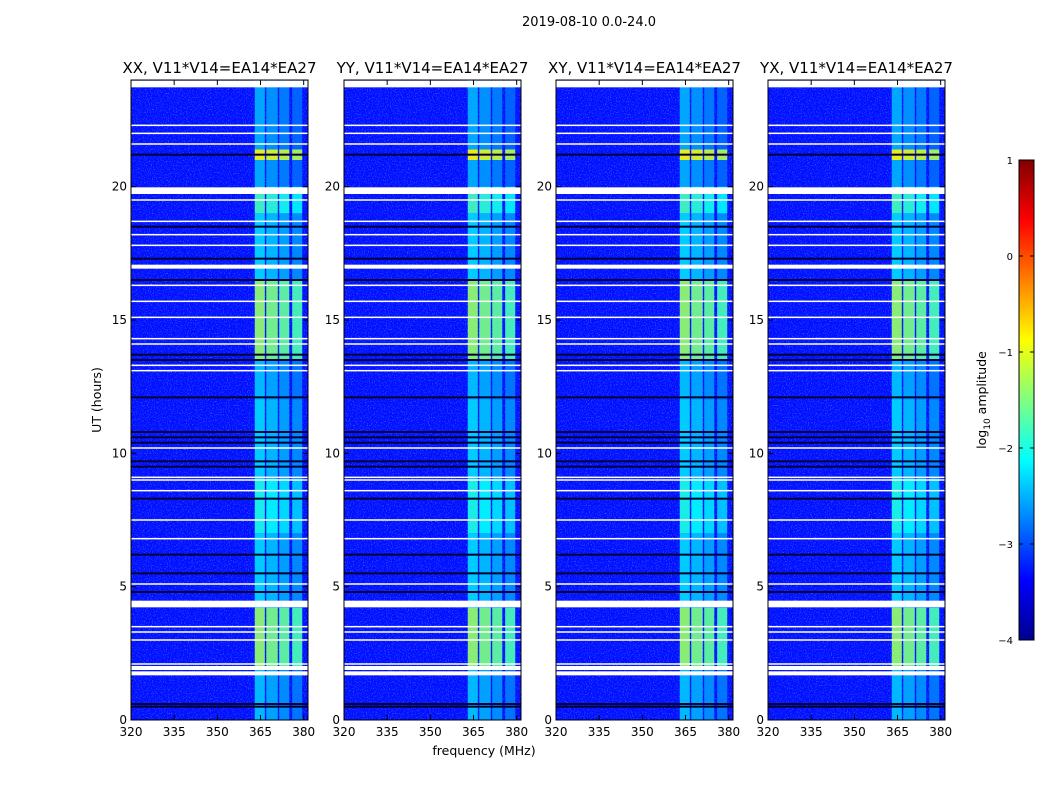 This screenshot has width=1050, height=800. I want to click on y-axis-label: UT (hours), so click(96, 400).